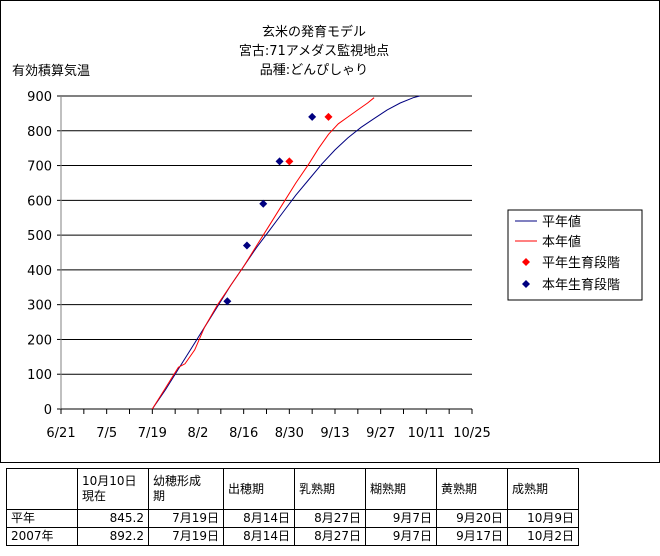  What do you see at coordinates (152, 433) in the screenshot?
I see `x-tick-label: 7/19` at bounding box center [152, 433].